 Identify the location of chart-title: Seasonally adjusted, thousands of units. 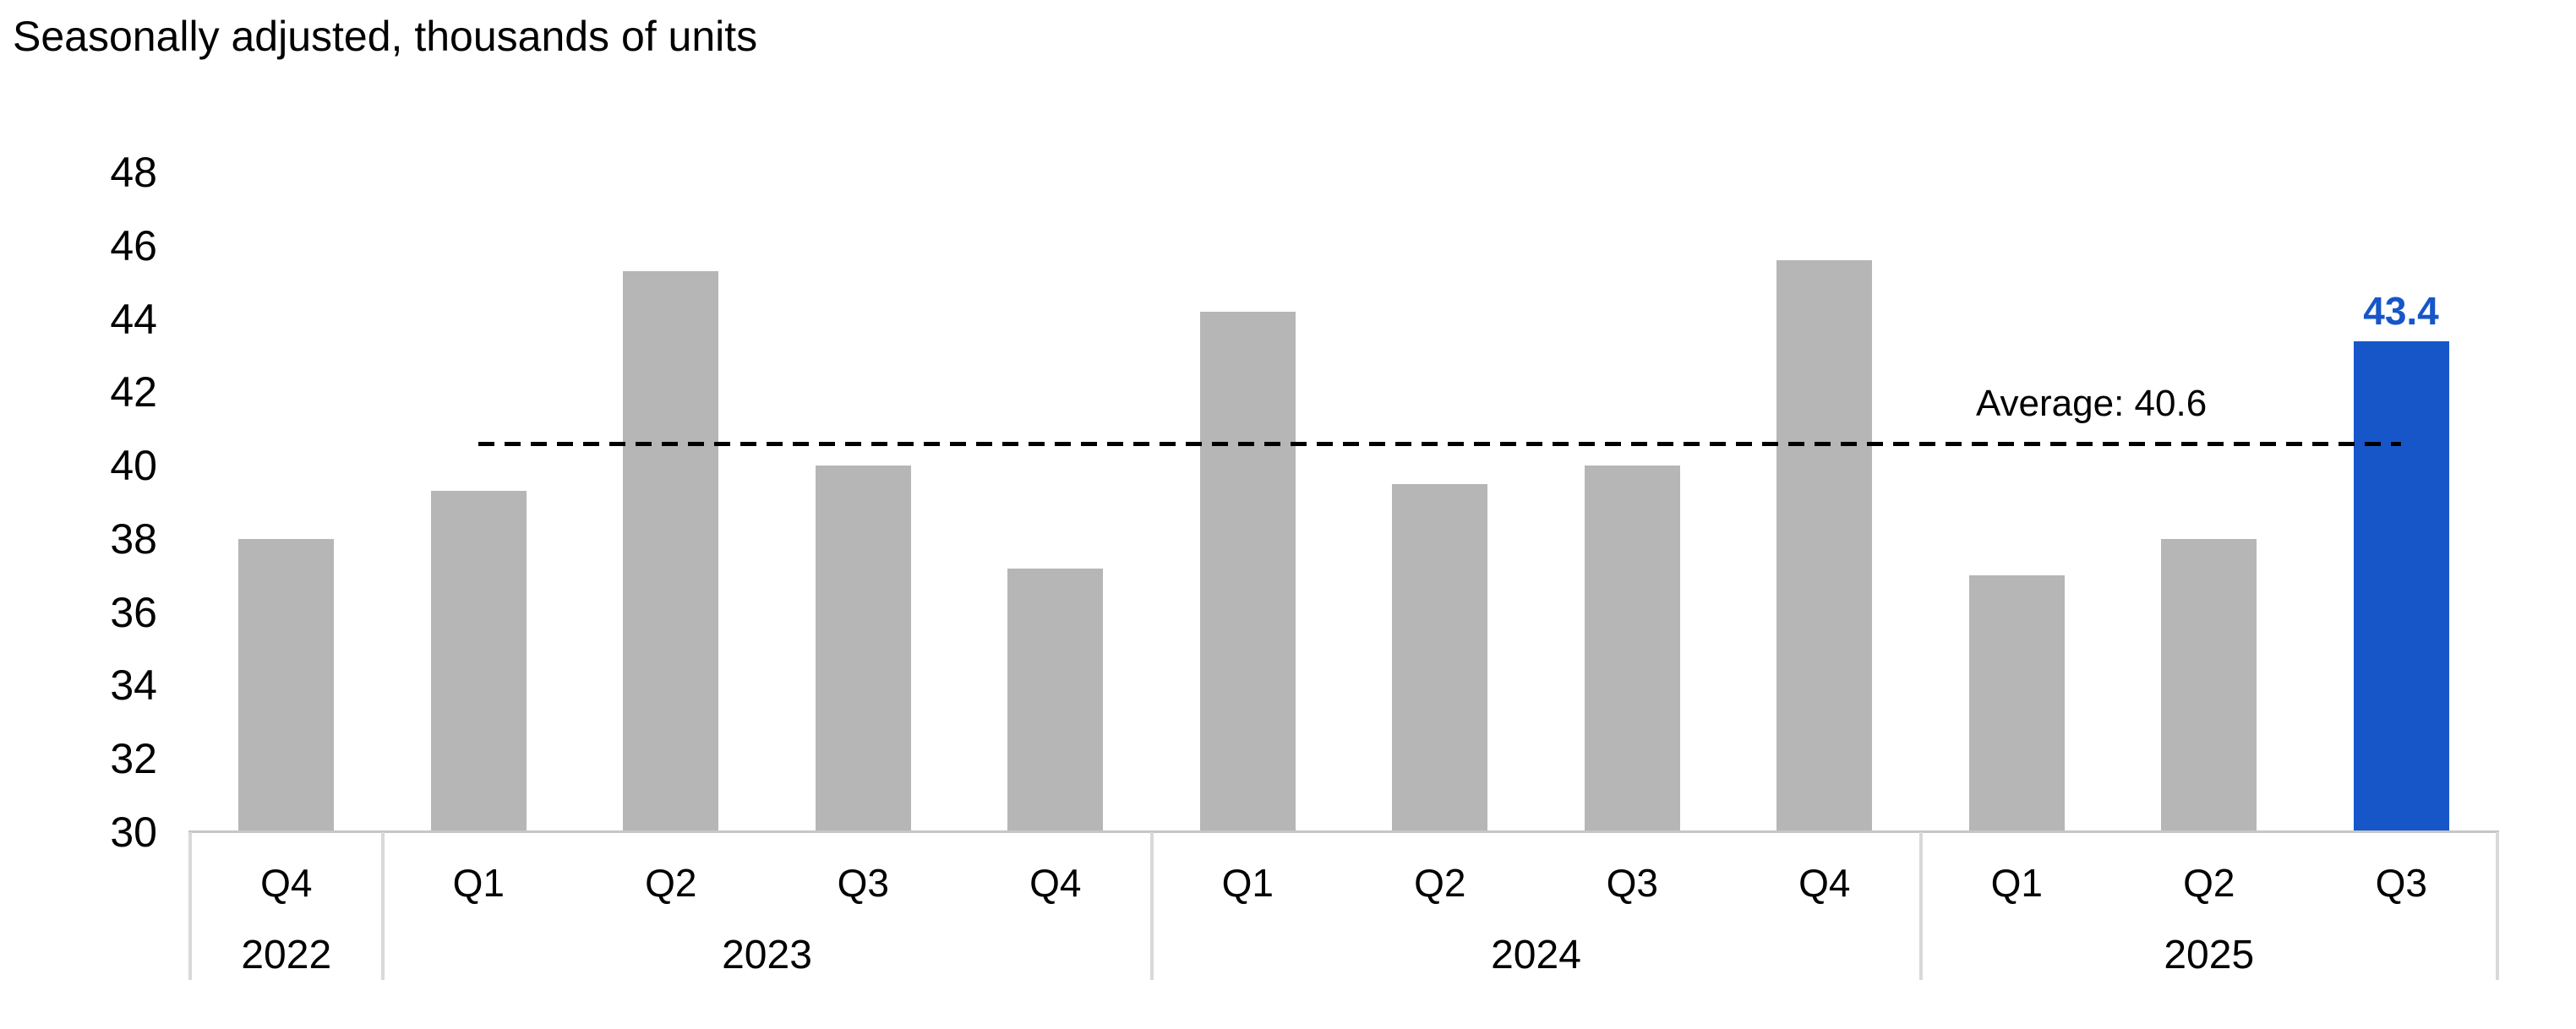
(385, 36).